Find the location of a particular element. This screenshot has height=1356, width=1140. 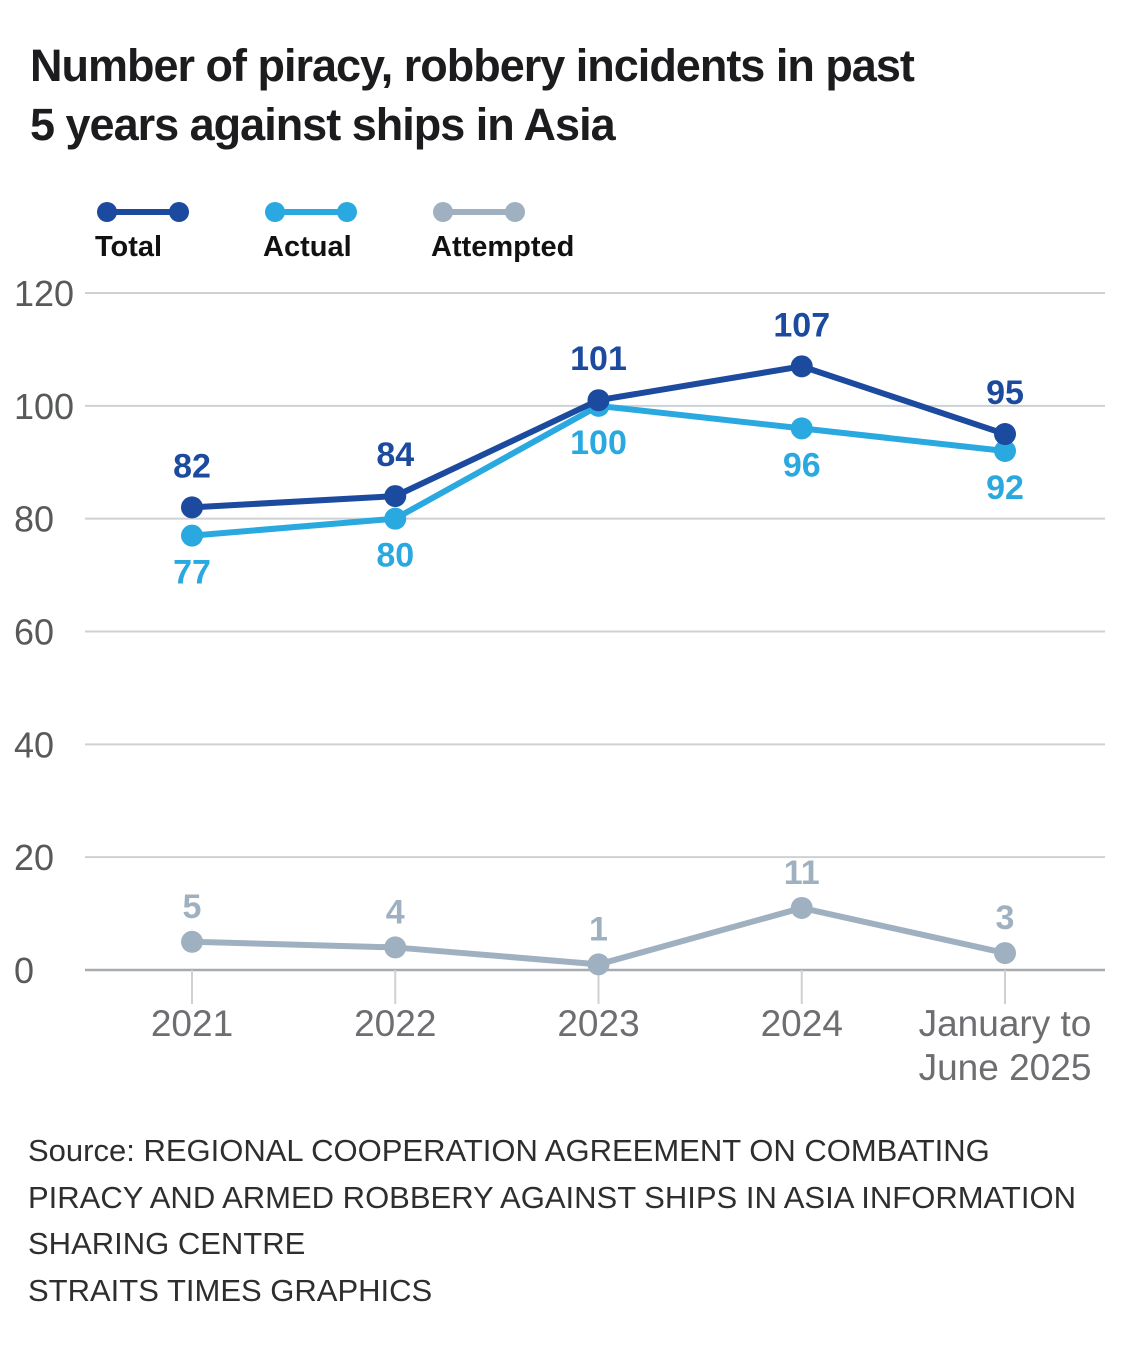

legend-item-attempted: Attempted is located at coordinates (502, 232).